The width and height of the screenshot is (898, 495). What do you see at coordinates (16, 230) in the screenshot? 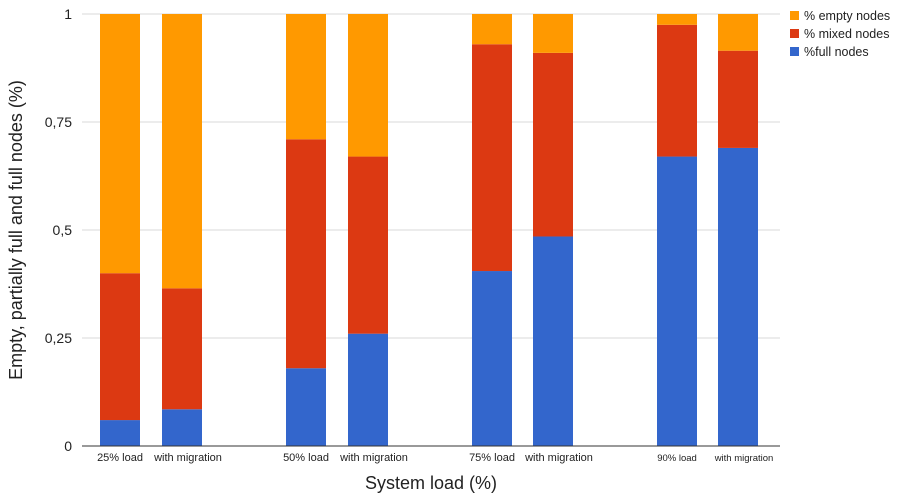
I see `y-axis-title: Empty, partially full and full nodes (%)` at bounding box center [16, 230].